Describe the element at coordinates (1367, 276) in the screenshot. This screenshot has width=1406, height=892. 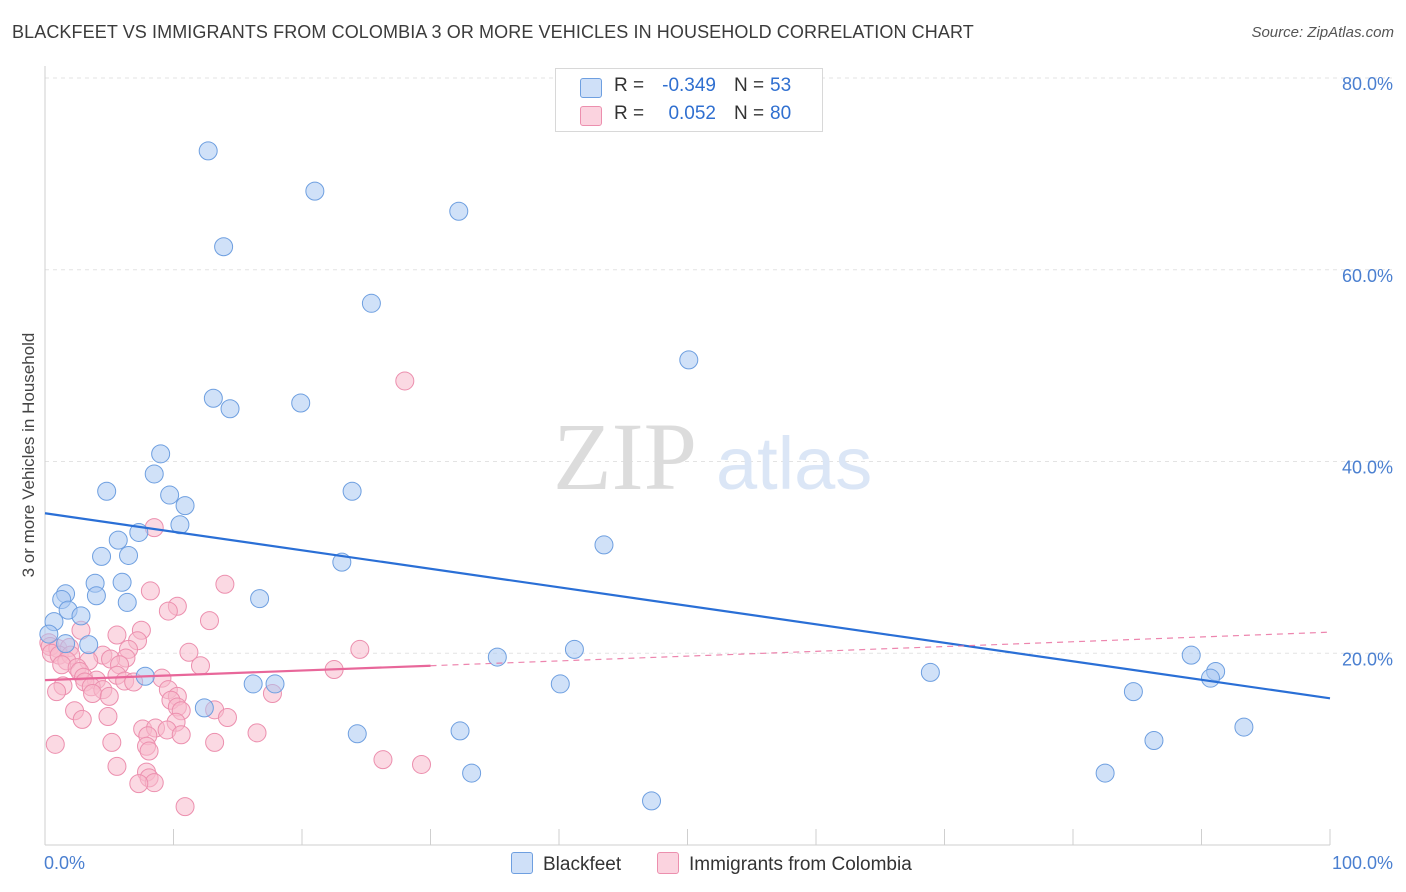
I see `y-tick-label: 60.0%` at that location.